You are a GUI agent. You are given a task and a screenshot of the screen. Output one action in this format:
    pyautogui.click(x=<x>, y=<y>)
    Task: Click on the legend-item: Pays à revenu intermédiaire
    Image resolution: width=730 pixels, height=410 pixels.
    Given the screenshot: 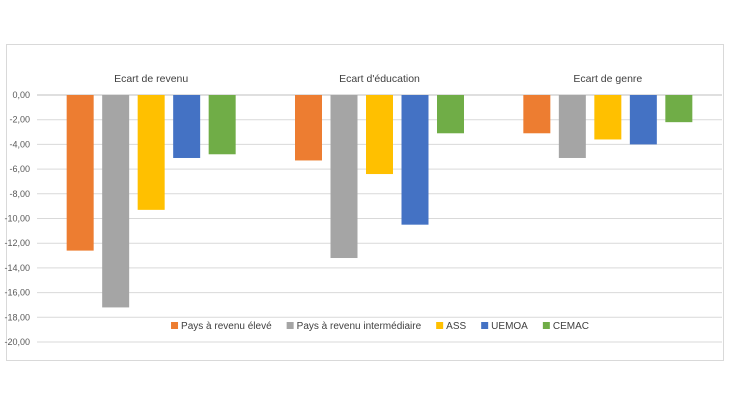 What is the action you would take?
    pyautogui.click(x=354, y=326)
    